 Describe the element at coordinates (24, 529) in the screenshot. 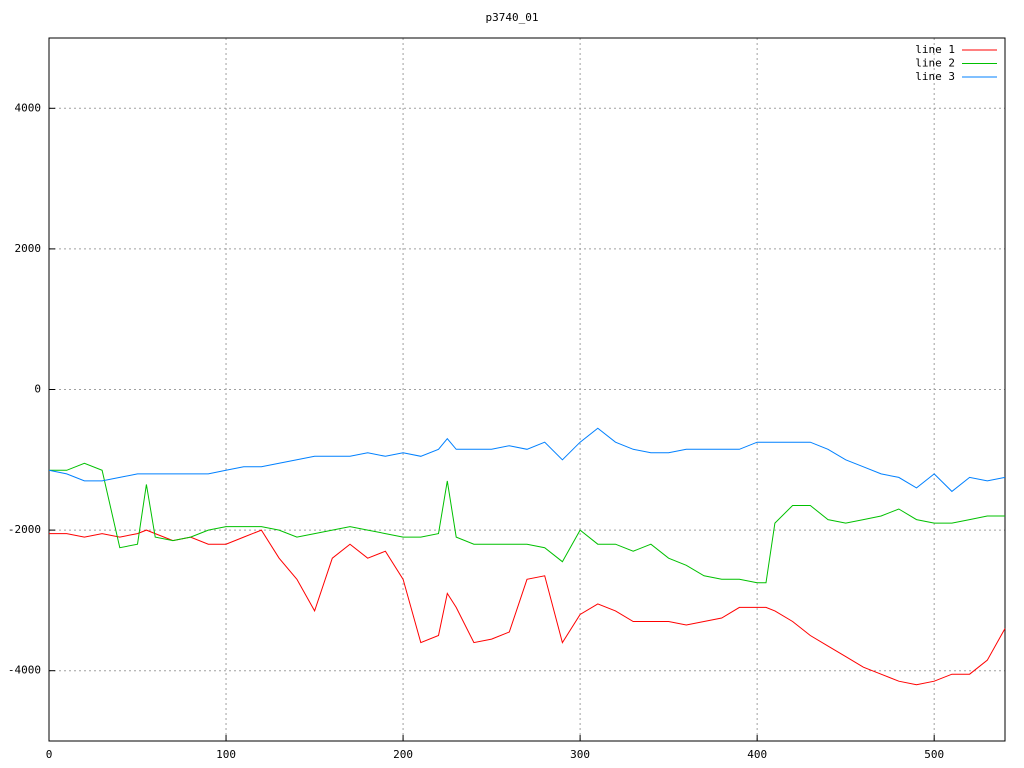

I see `y-tick-label: -2000` at that location.